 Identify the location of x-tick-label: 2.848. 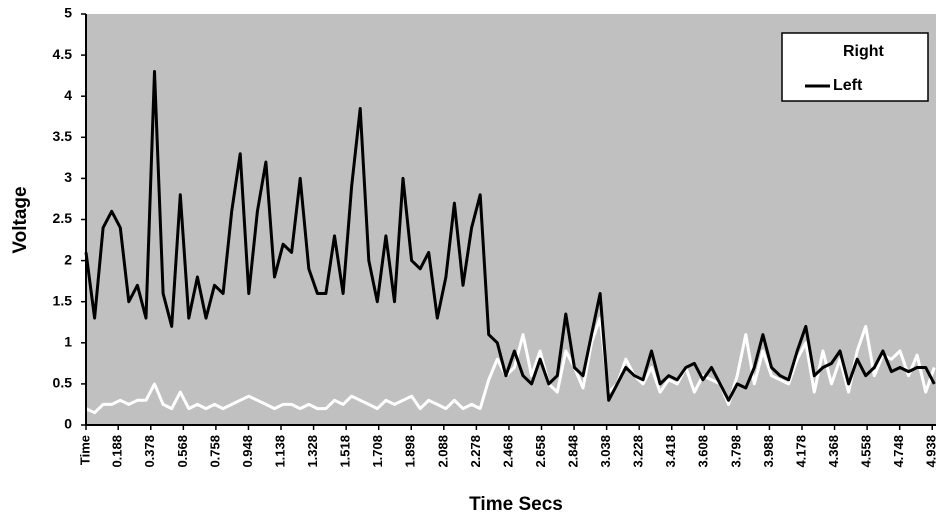
(573, 451).